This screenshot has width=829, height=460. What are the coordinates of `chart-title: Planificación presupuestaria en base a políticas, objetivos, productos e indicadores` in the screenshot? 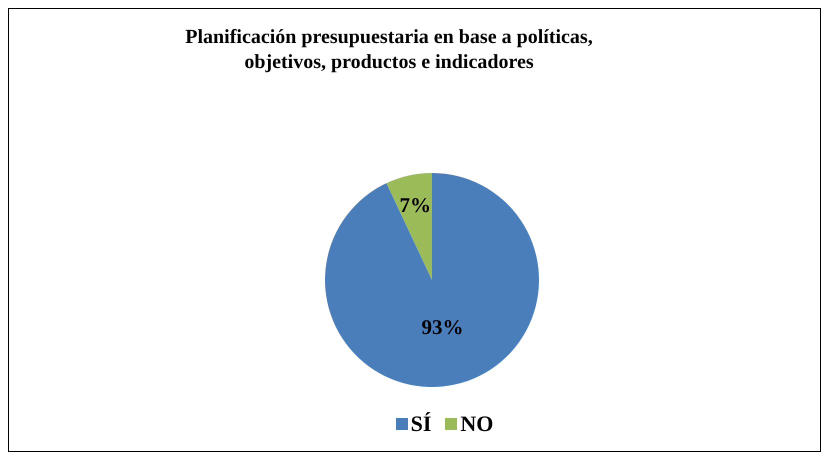 It's located at (389, 49).